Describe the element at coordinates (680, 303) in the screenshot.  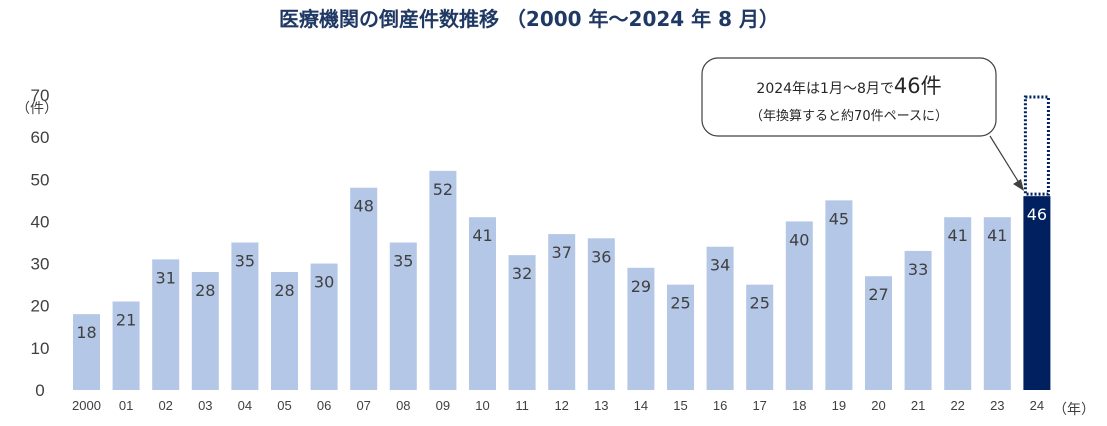
I see `data-label-15: 25` at that location.